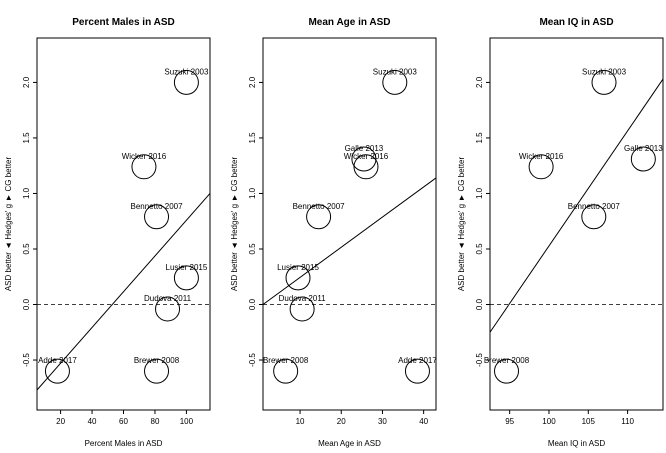  What do you see at coordinates (382, 421) in the screenshot?
I see `x-tick-label: 30` at bounding box center [382, 421].